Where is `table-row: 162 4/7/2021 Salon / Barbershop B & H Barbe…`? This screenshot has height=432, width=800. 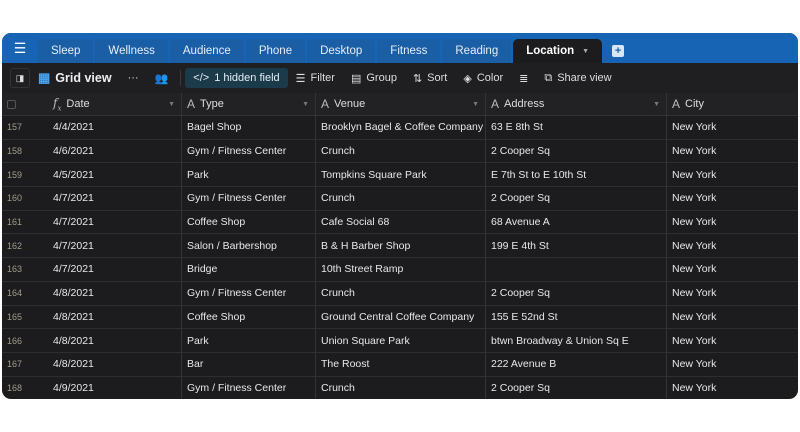 table-row: 162 4/7/2021 Salon / Barbershop B & H Barbe… is located at coordinates (400, 246).